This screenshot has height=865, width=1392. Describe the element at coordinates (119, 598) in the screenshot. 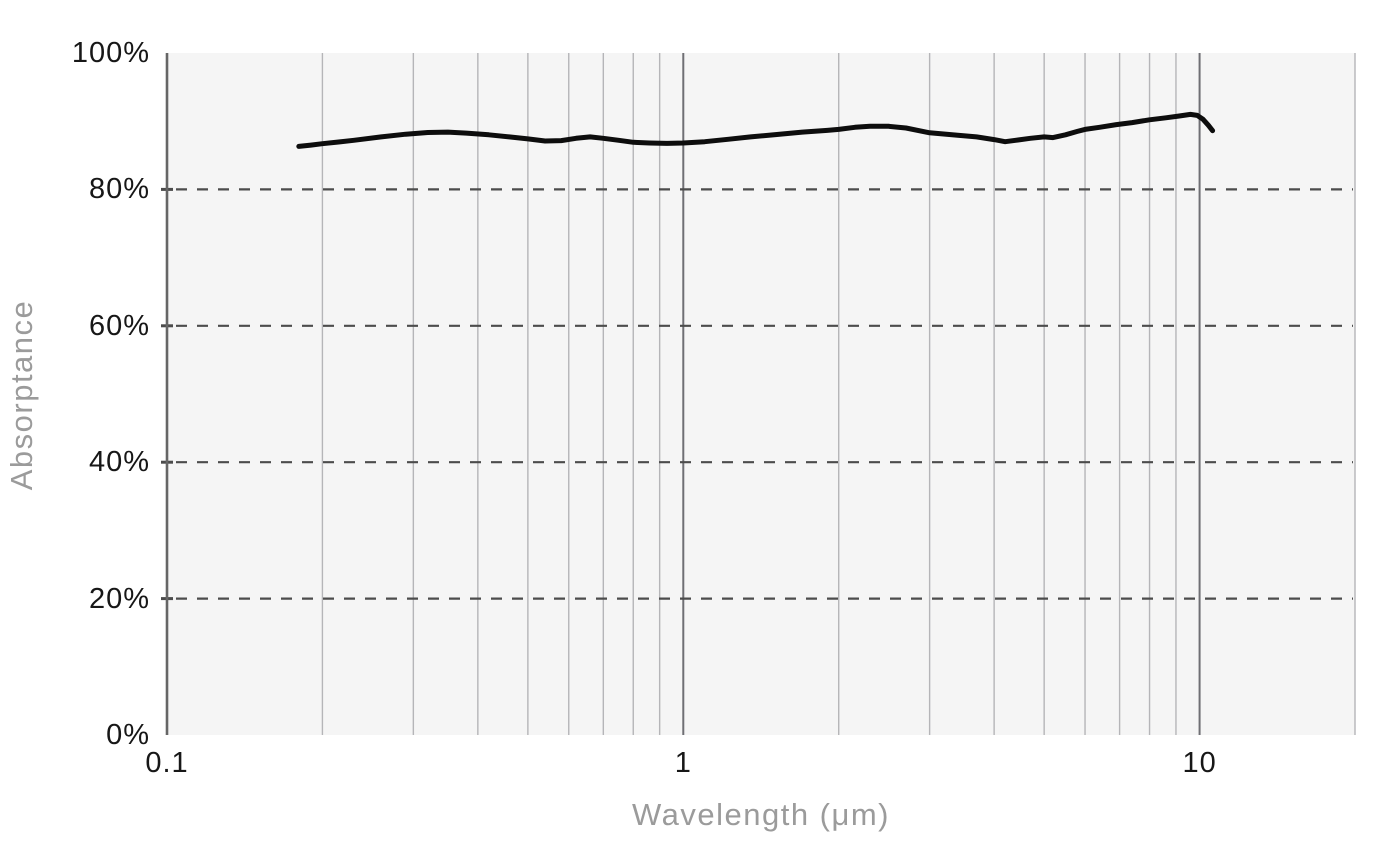

I see `y-tick-label: 20%` at that location.